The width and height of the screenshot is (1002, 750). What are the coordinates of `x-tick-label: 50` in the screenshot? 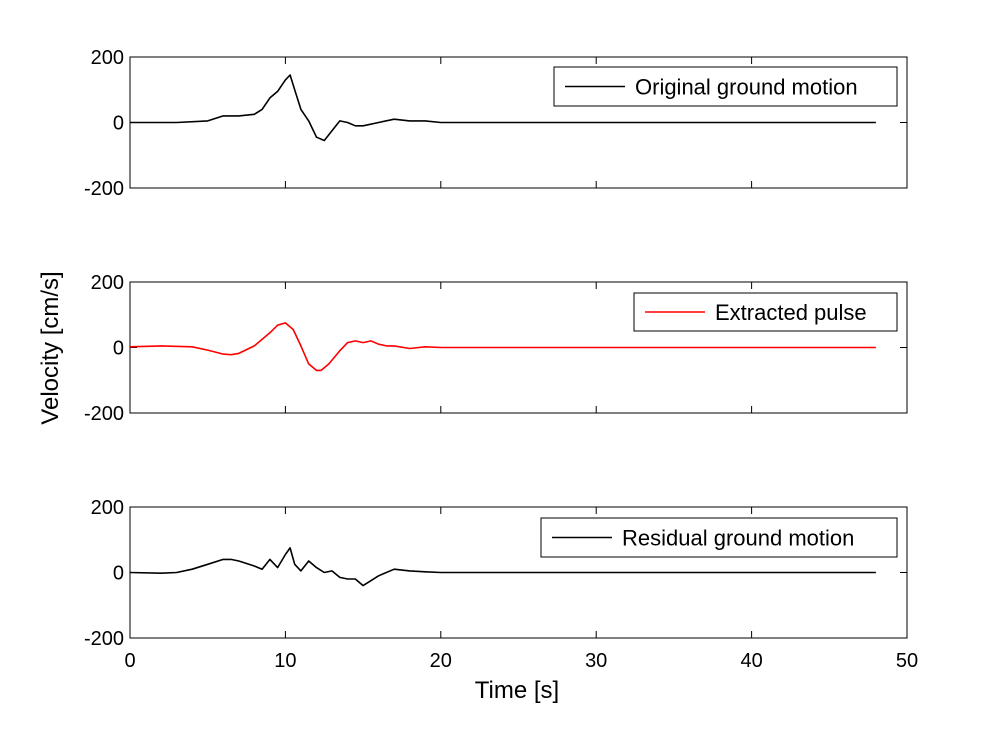 It's located at (907, 661).